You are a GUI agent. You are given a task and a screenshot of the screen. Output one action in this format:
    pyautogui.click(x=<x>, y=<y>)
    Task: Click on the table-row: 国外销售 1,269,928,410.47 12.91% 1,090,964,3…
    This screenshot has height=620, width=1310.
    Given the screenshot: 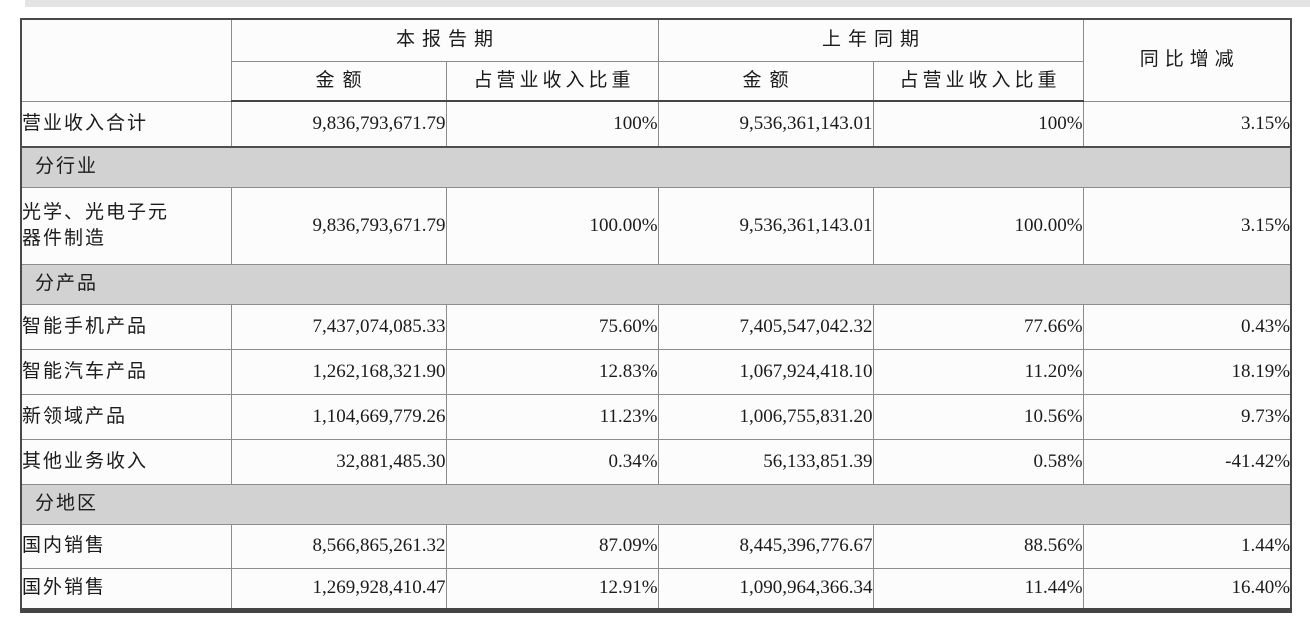 What is the action you would take?
    pyautogui.click(x=656, y=589)
    